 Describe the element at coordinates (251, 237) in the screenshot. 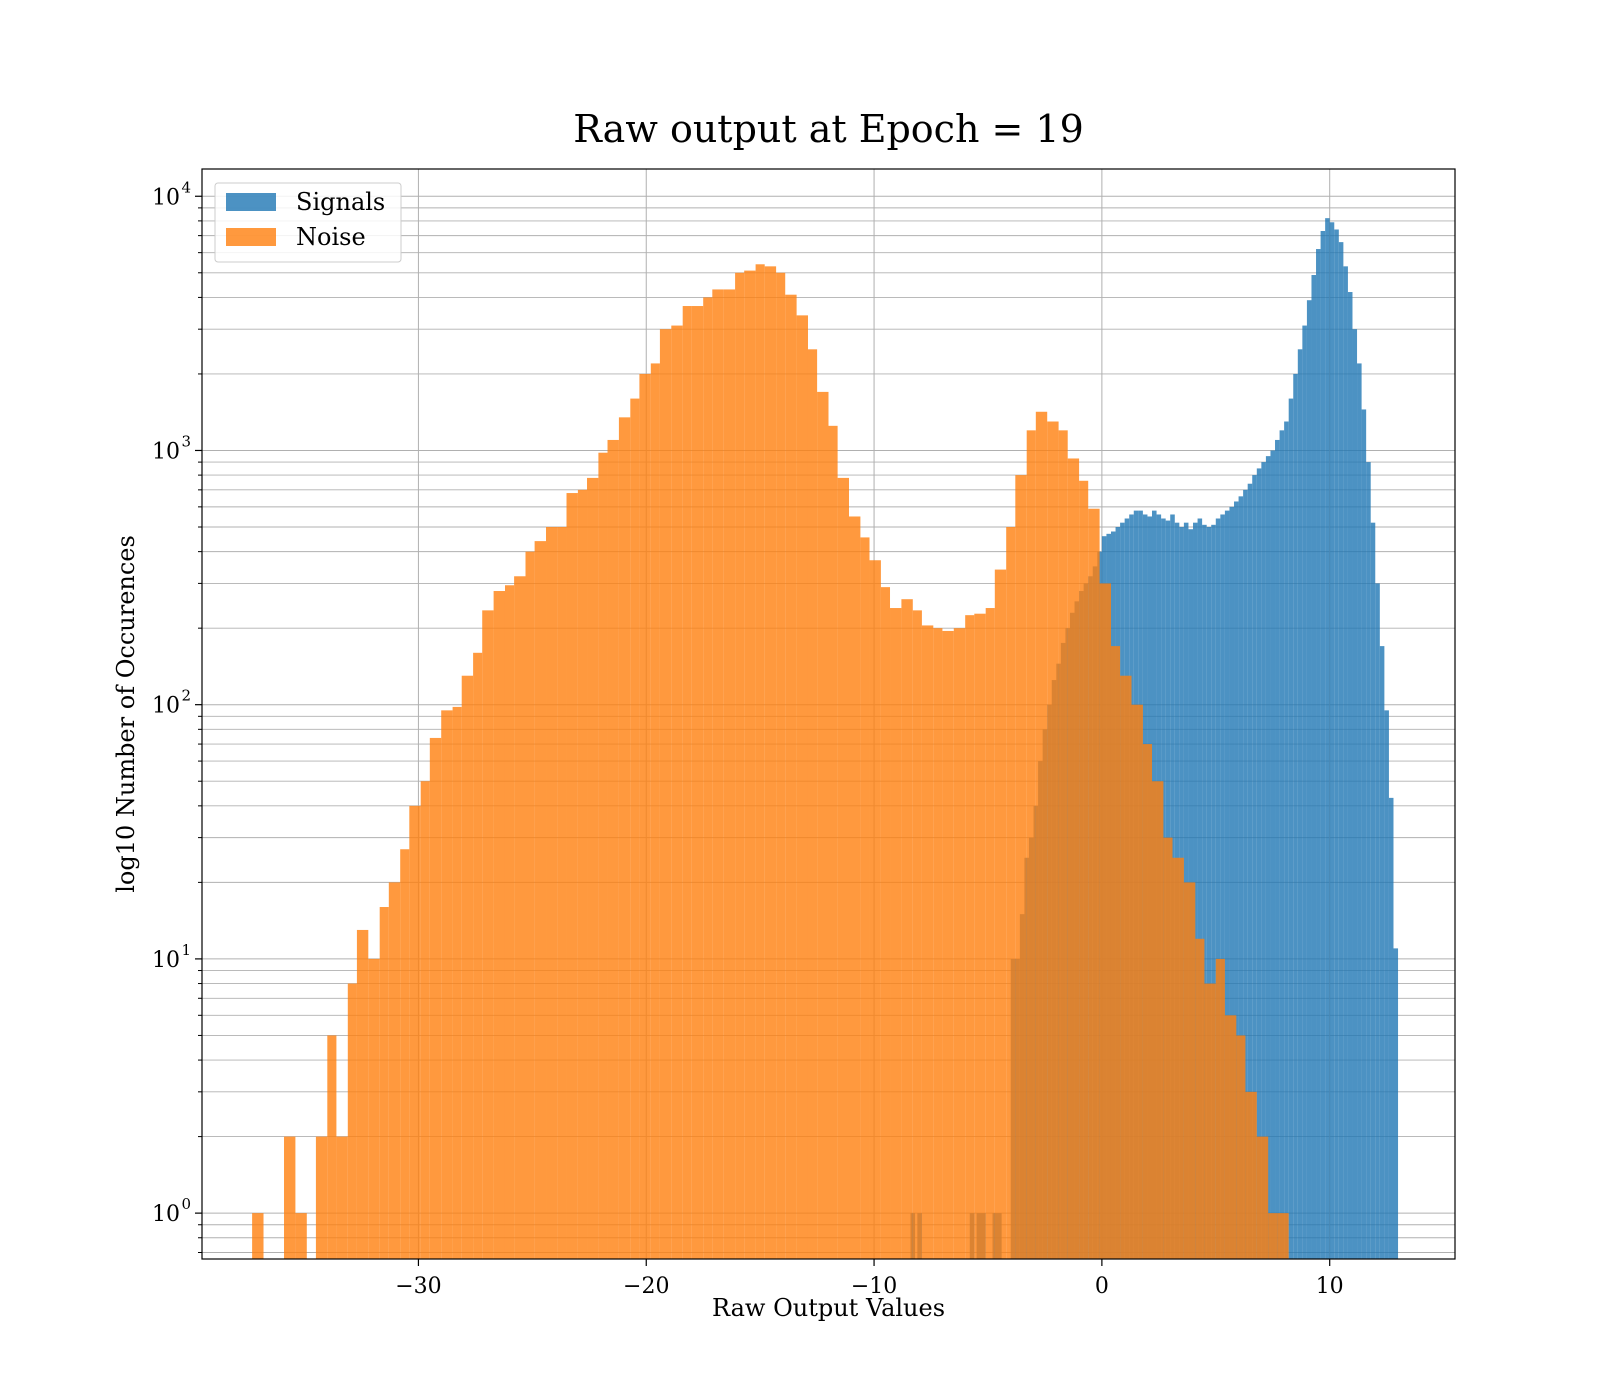

I see `legend-swatch-noise` at that location.